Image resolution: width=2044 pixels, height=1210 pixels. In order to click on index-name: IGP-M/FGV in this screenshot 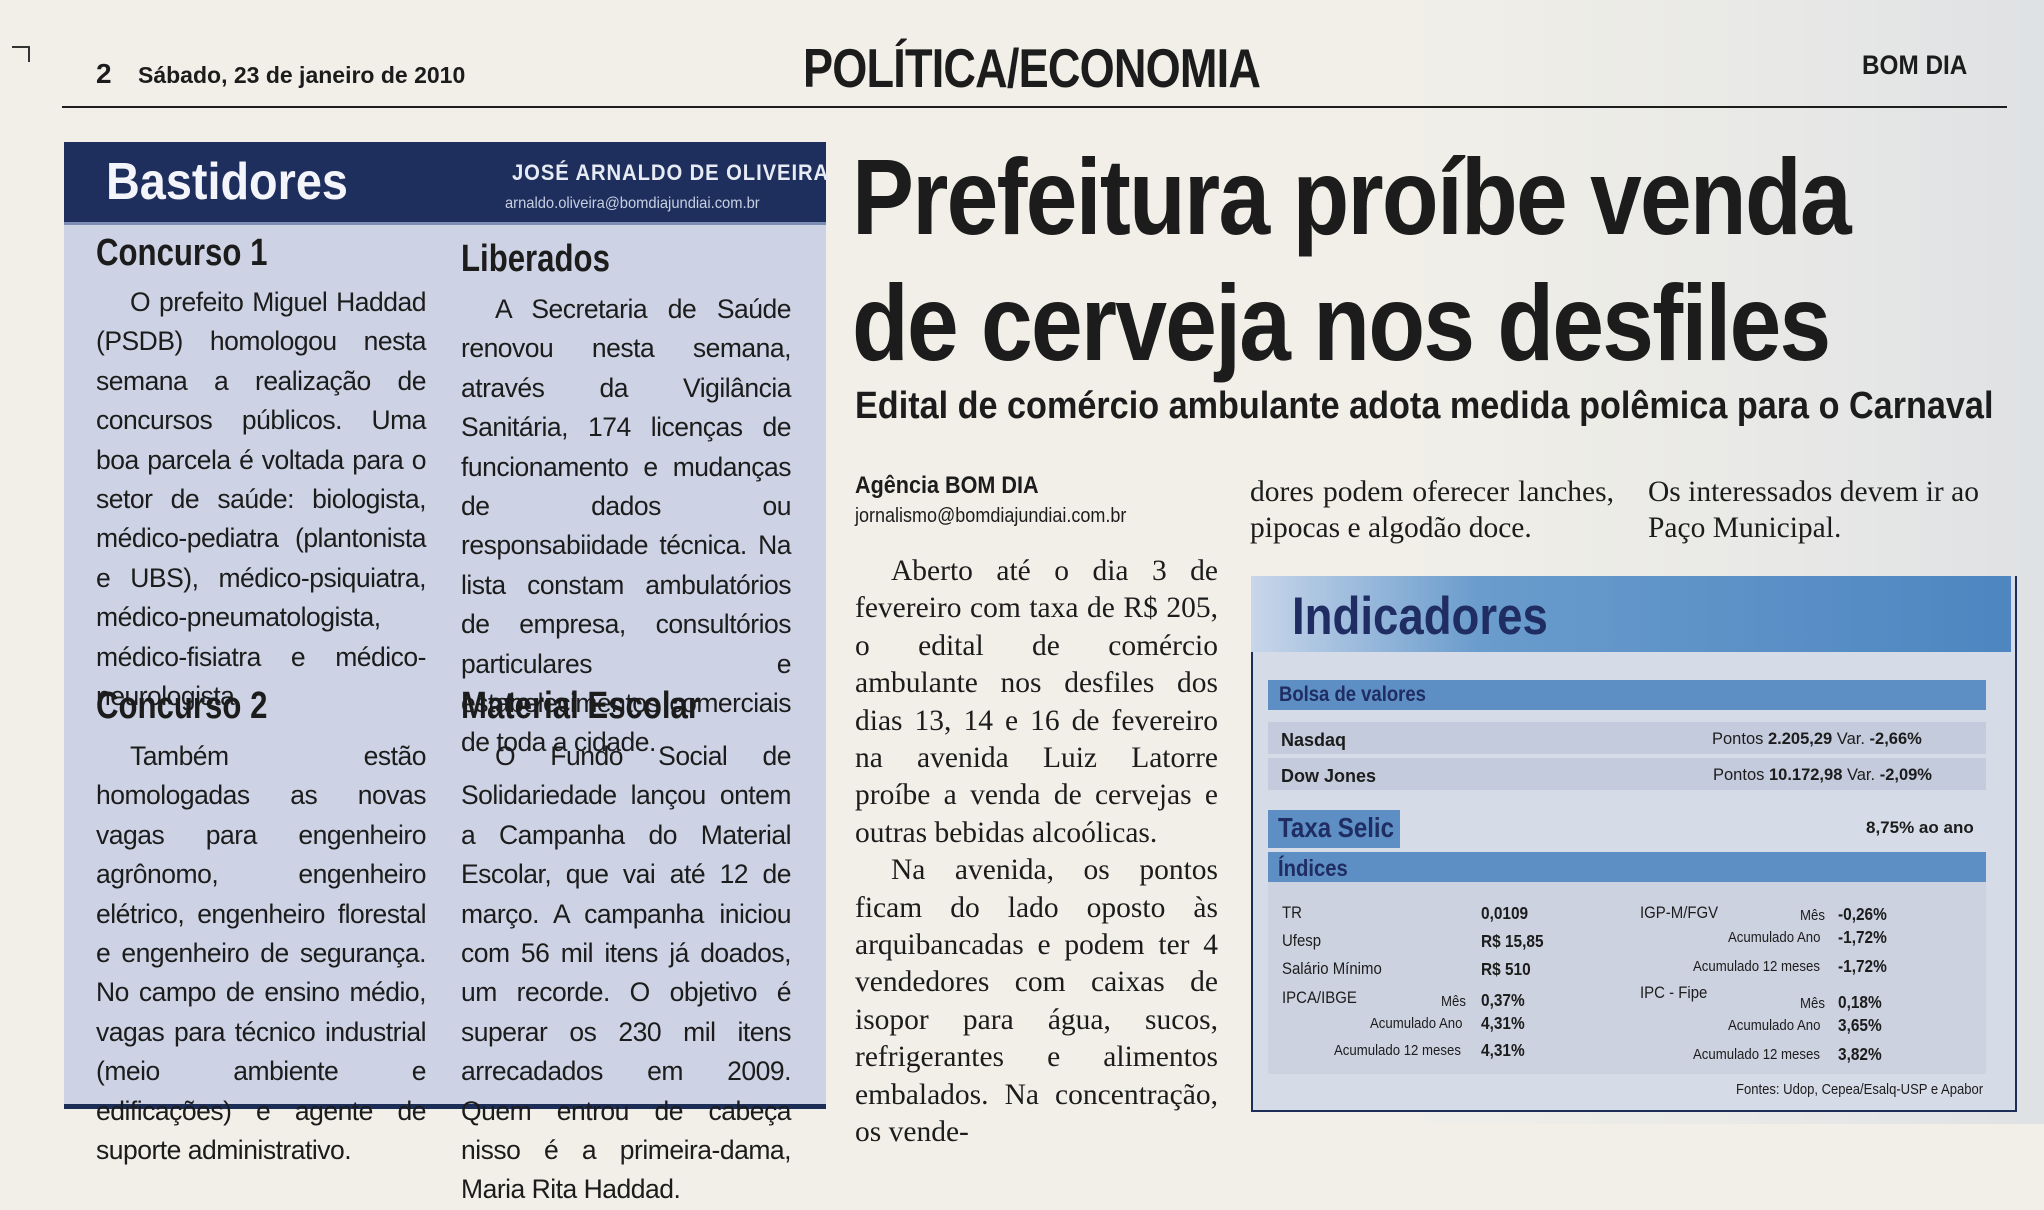, I will do `click(1679, 912)`.